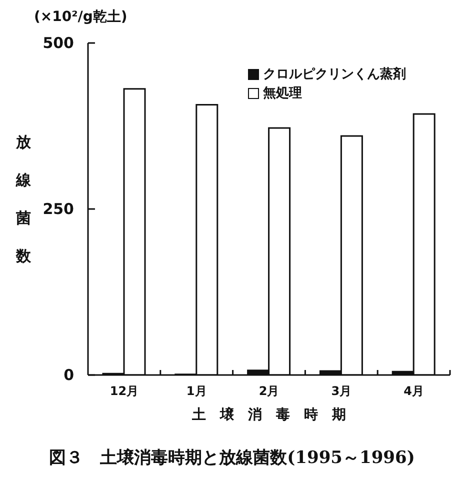  I want to click on x-tick-label: 2月, so click(269, 391).